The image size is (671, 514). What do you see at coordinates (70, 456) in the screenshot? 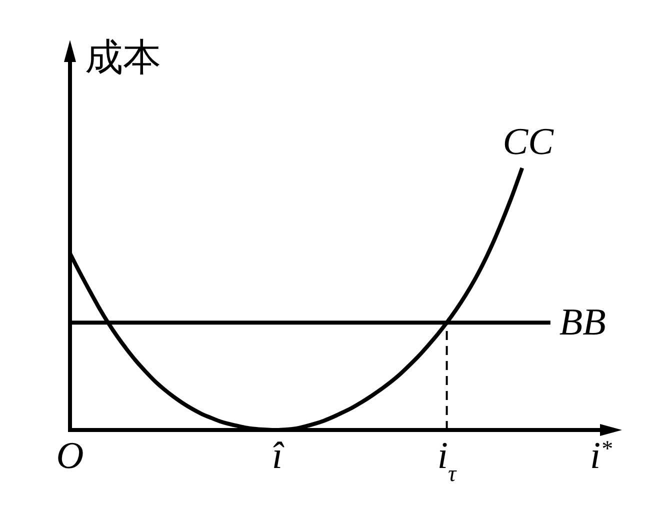
I see `x-tick-label: O` at bounding box center [70, 456].